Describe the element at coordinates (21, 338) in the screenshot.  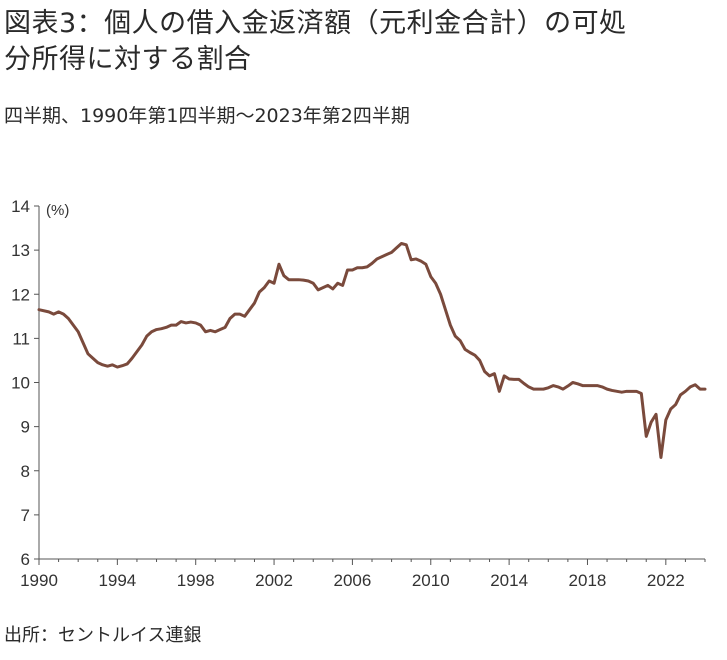
I see `y-tick-label: 11` at that location.